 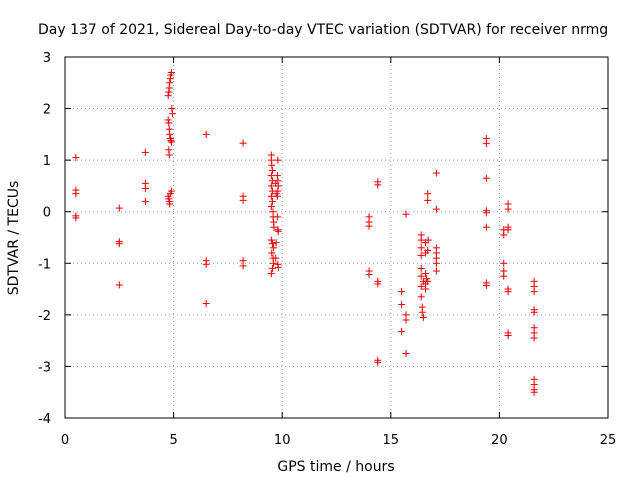 What do you see at coordinates (335, 467) in the screenshot?
I see `x-axis-label: GPS time / hours` at bounding box center [335, 467].